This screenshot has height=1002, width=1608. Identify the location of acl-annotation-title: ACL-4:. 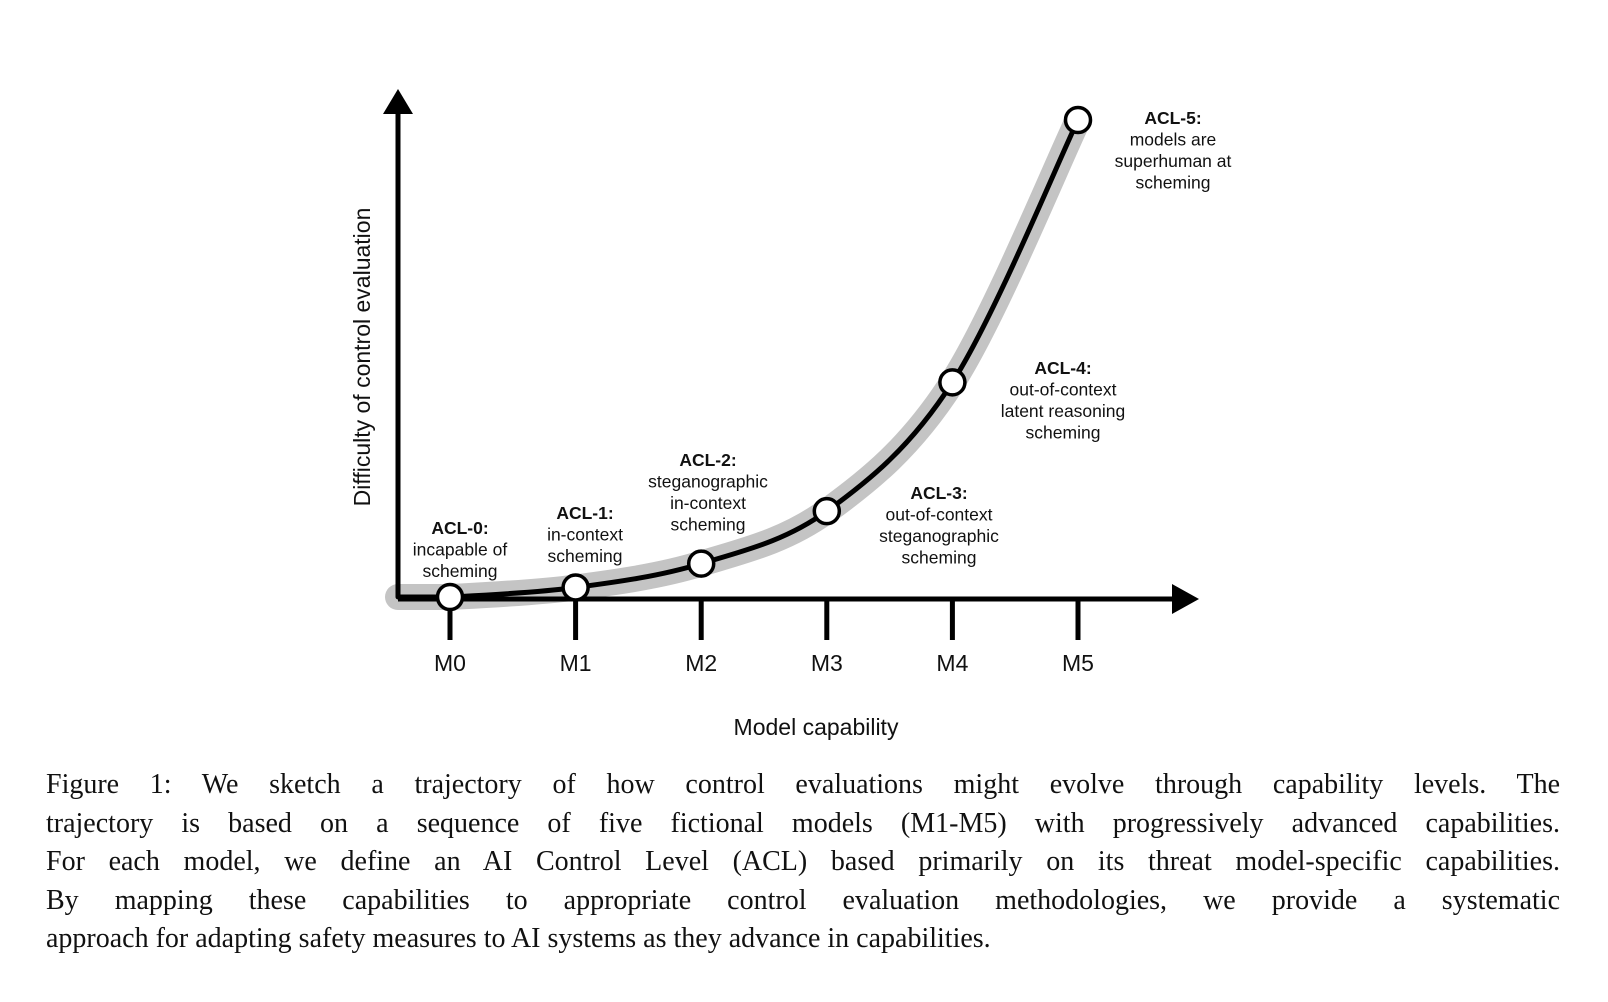
(1062, 368).